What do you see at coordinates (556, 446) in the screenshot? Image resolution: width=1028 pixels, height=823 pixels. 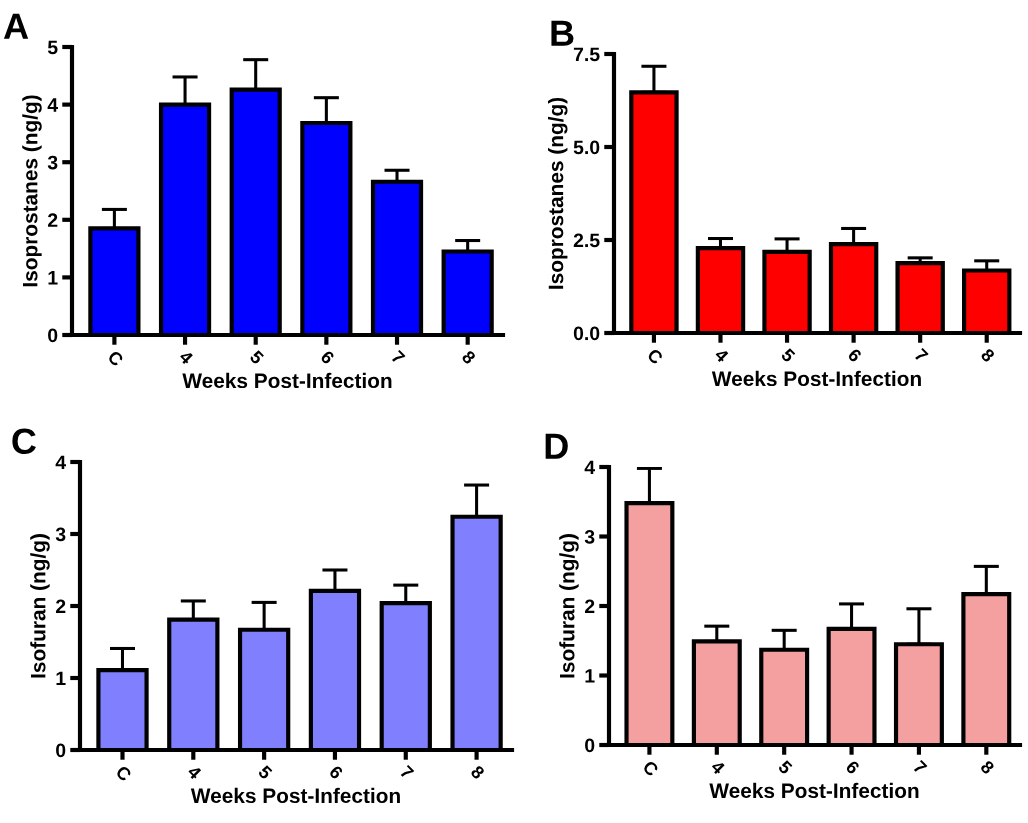 I see `chart-title: D` at bounding box center [556, 446].